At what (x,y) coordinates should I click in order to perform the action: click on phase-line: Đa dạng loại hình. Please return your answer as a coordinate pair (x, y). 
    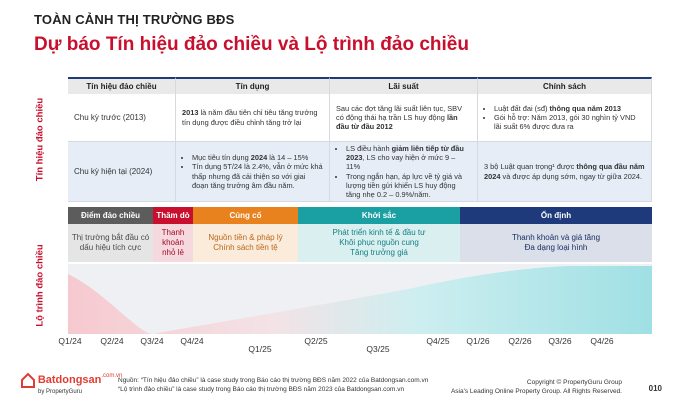
    Looking at the image, I should click on (556, 247).